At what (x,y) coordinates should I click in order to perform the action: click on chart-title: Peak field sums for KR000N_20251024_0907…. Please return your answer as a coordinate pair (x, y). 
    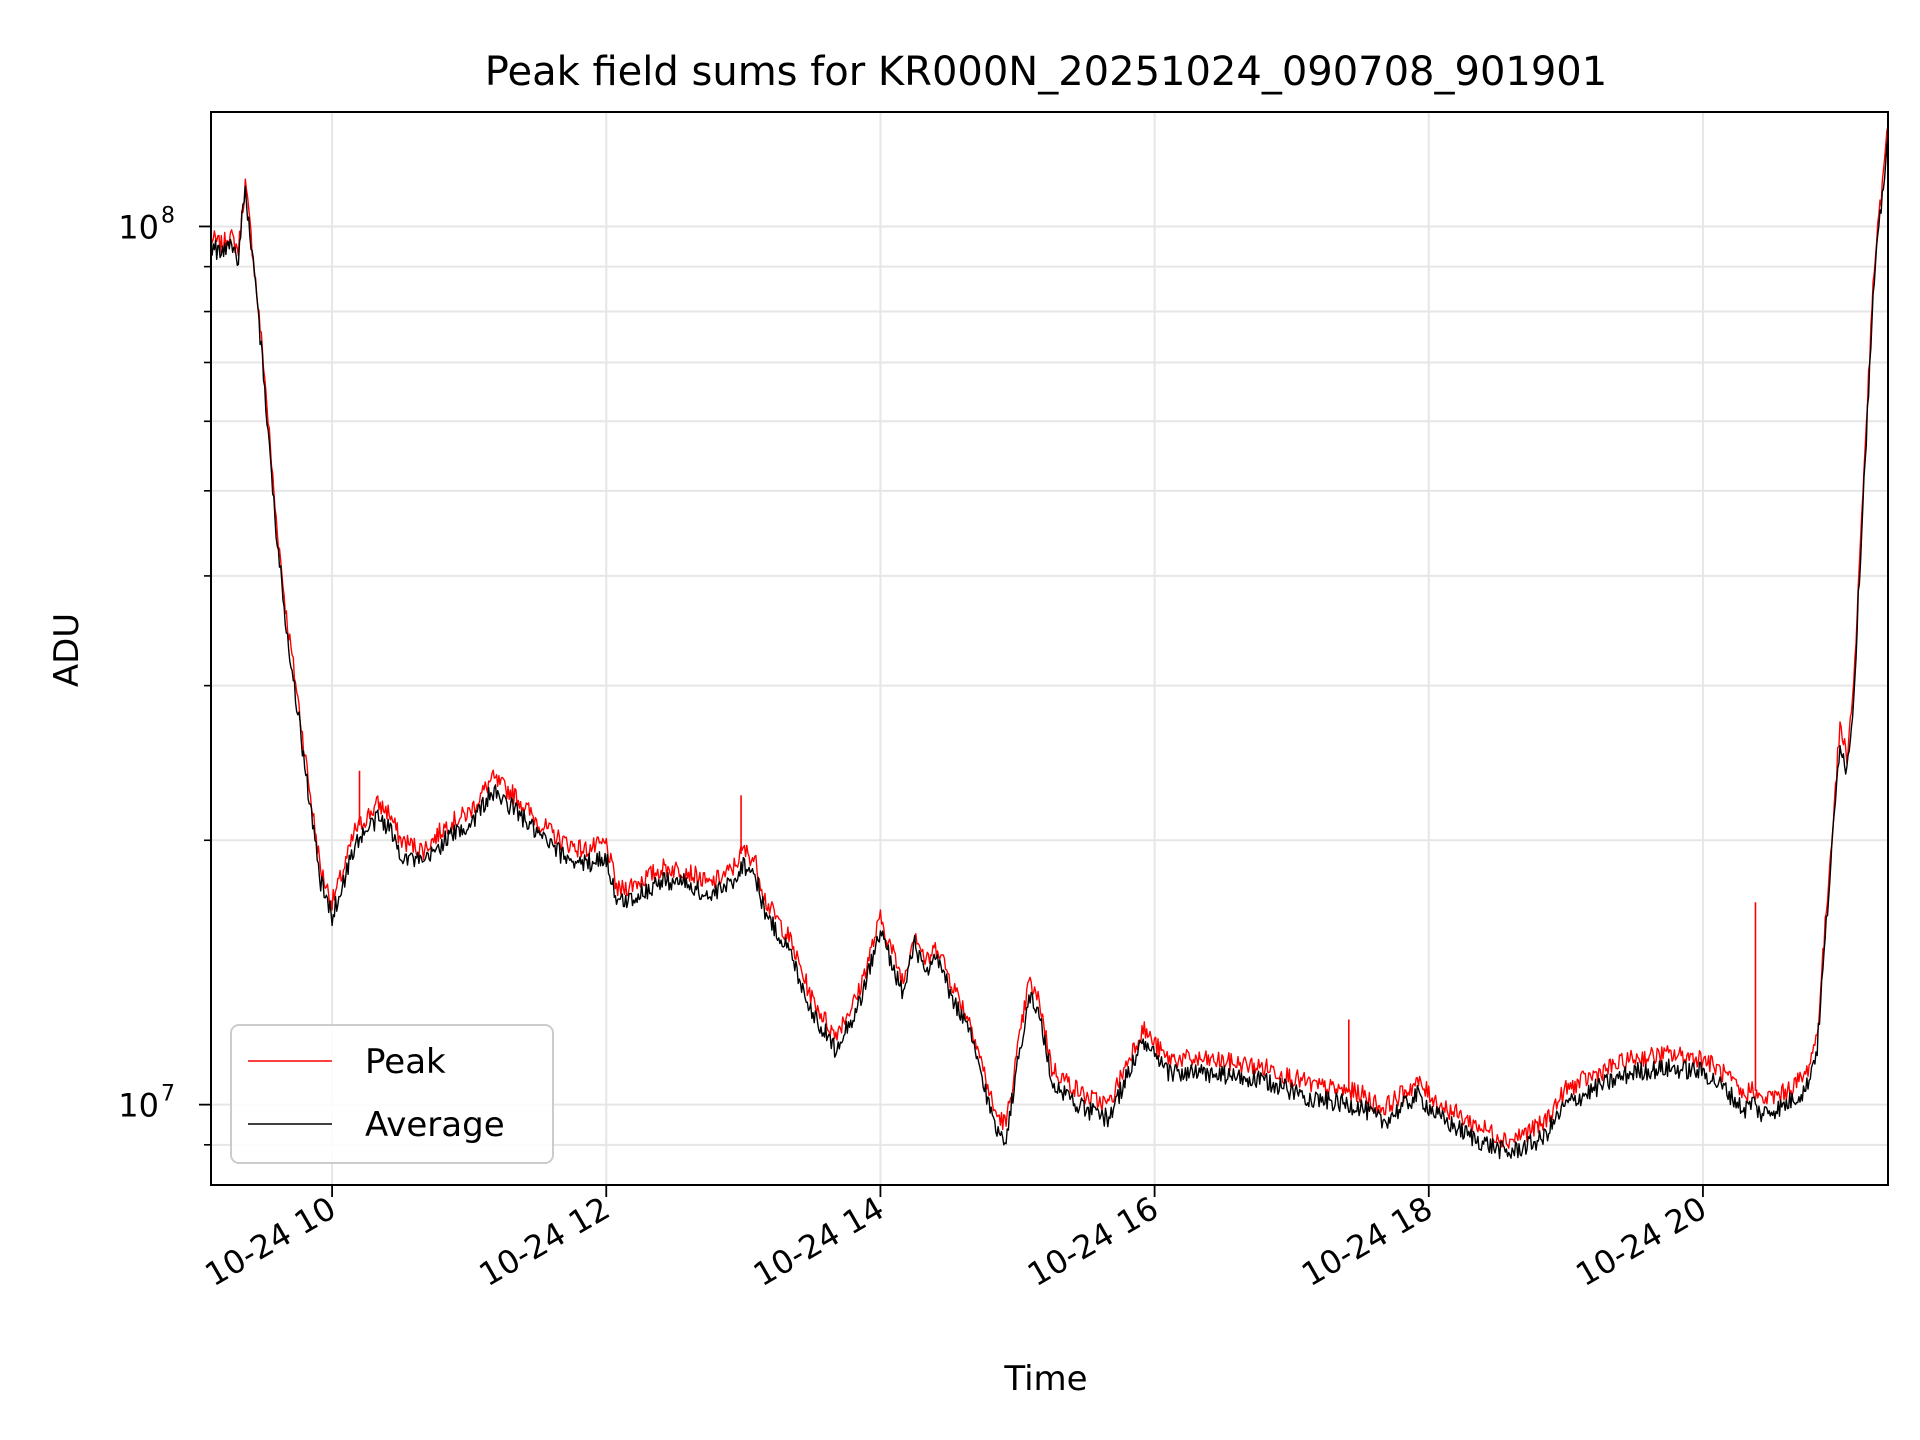
    Looking at the image, I should click on (1046, 72).